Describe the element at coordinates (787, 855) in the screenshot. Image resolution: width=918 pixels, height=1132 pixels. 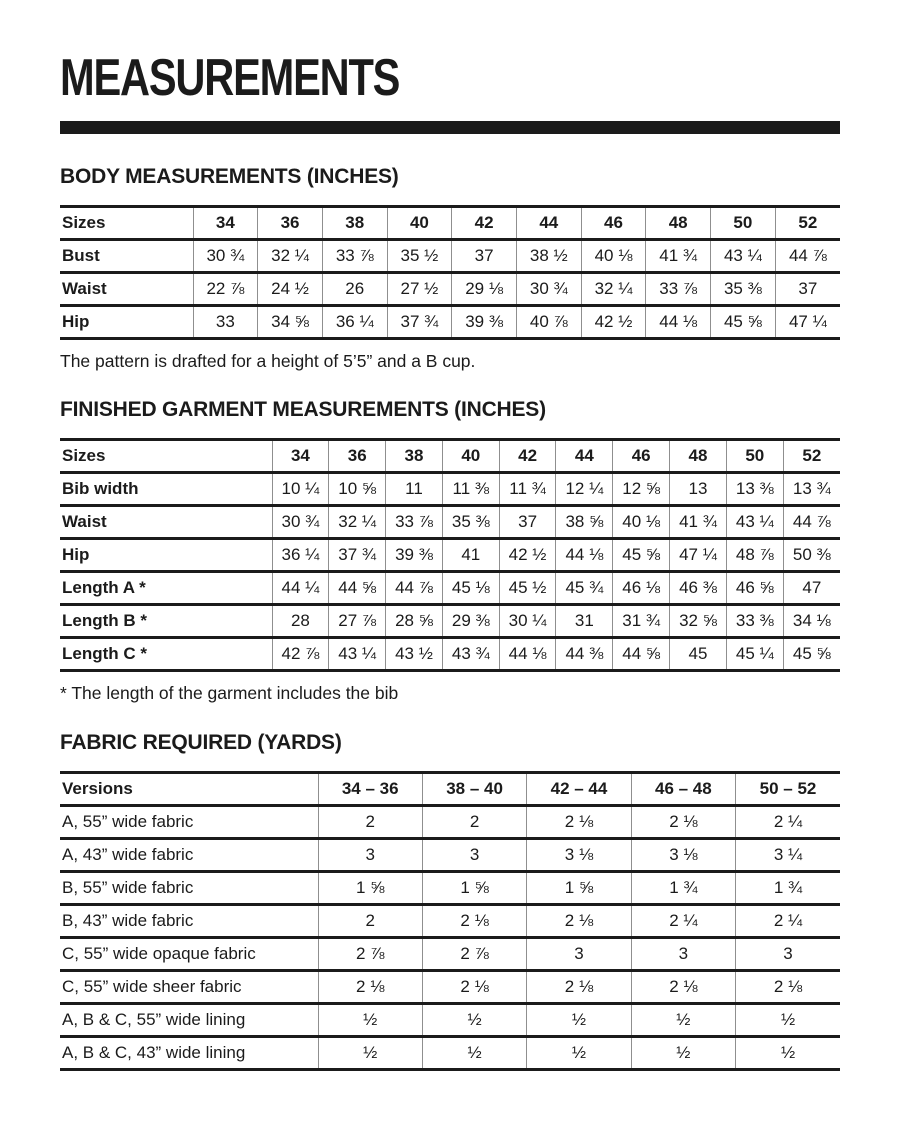
I see `measurement-cell: 3 ¼` at that location.